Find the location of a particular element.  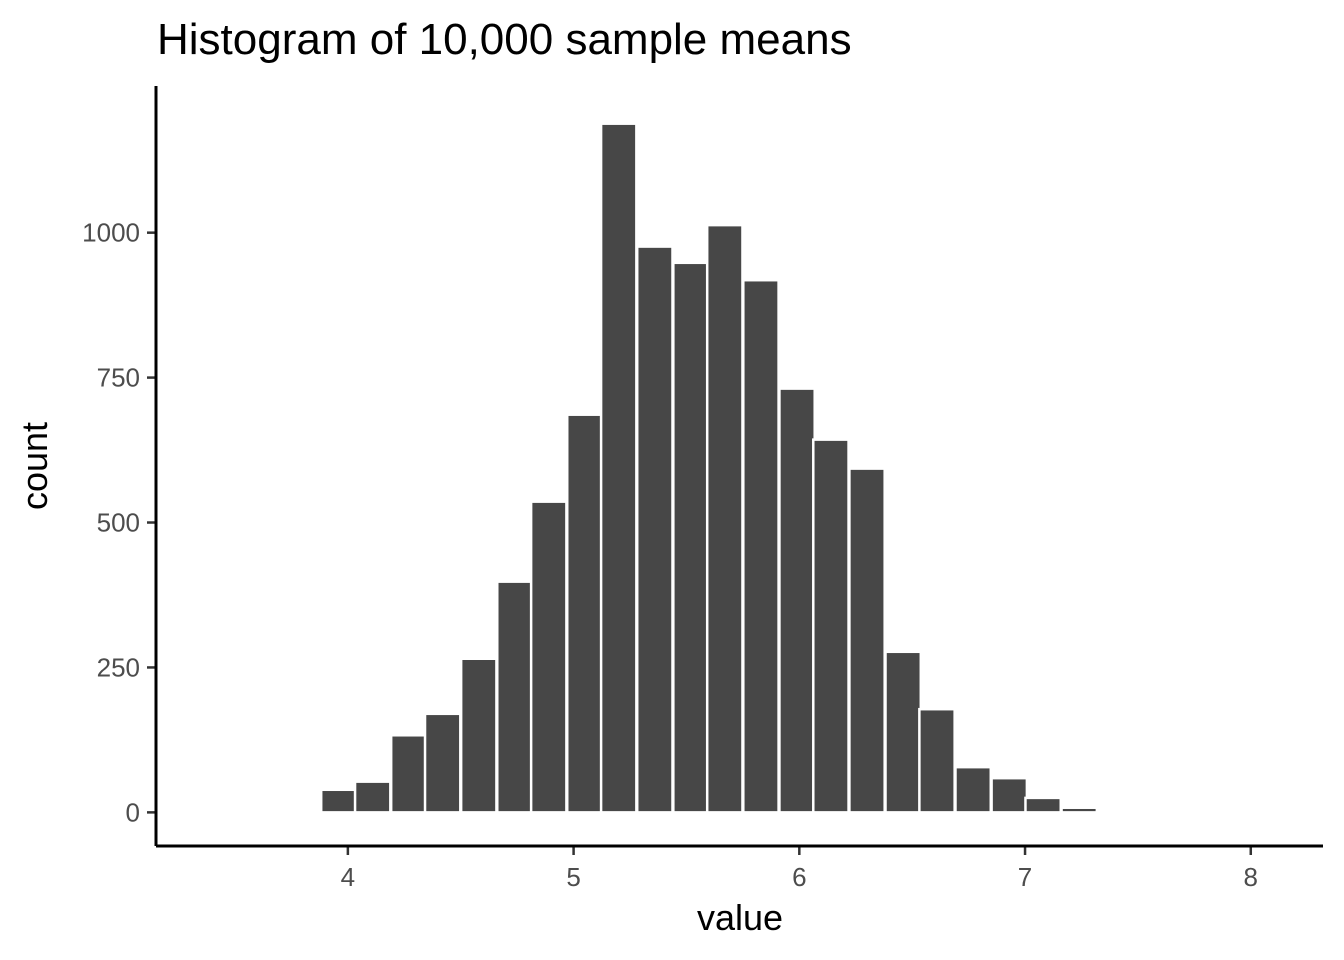

y-tick-label-1000: 1000 is located at coordinates (111, 233).